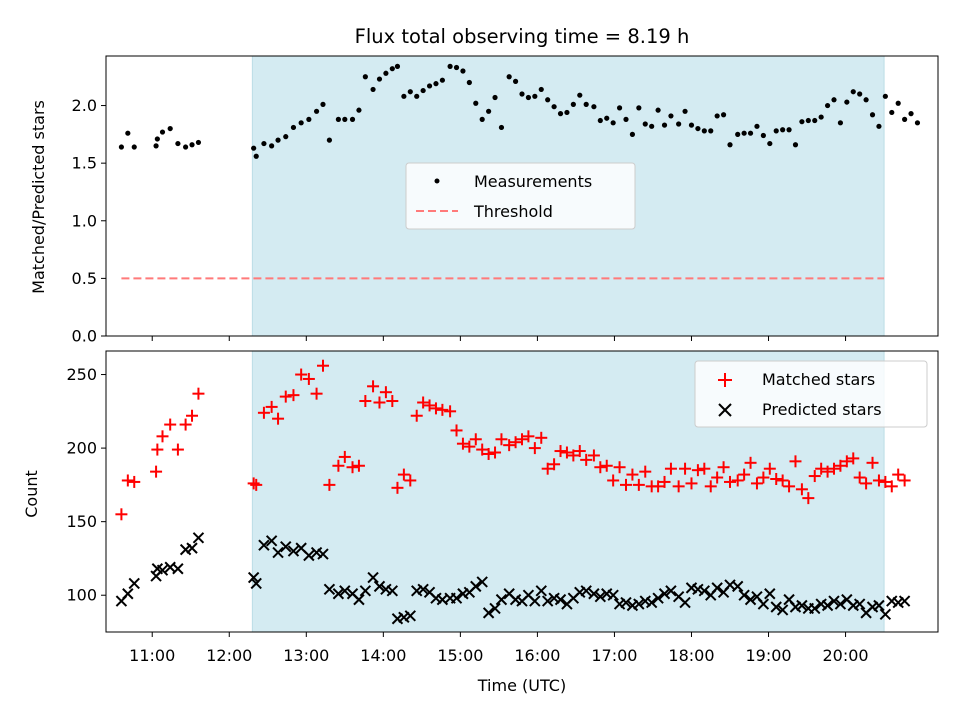 This screenshot has width=960, height=720. Describe the element at coordinates (84, 163) in the screenshot. I see `top-ytick-label: 1.5` at that location.